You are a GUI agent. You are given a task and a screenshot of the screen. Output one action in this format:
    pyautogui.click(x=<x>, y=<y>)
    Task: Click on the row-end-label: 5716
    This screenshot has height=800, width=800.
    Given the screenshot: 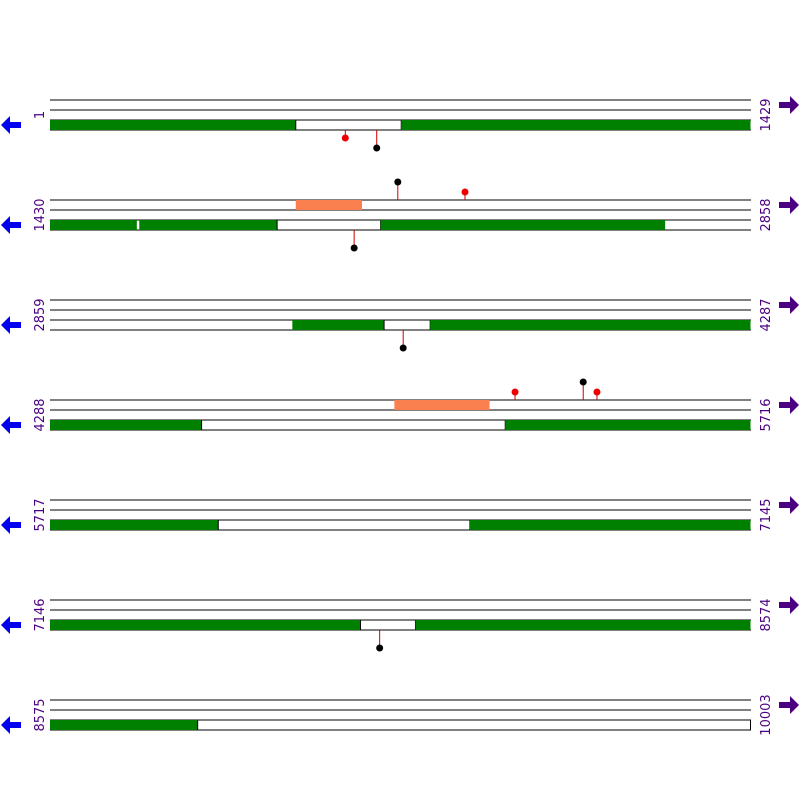 What is the action you would take?
    pyautogui.click(x=766, y=414)
    